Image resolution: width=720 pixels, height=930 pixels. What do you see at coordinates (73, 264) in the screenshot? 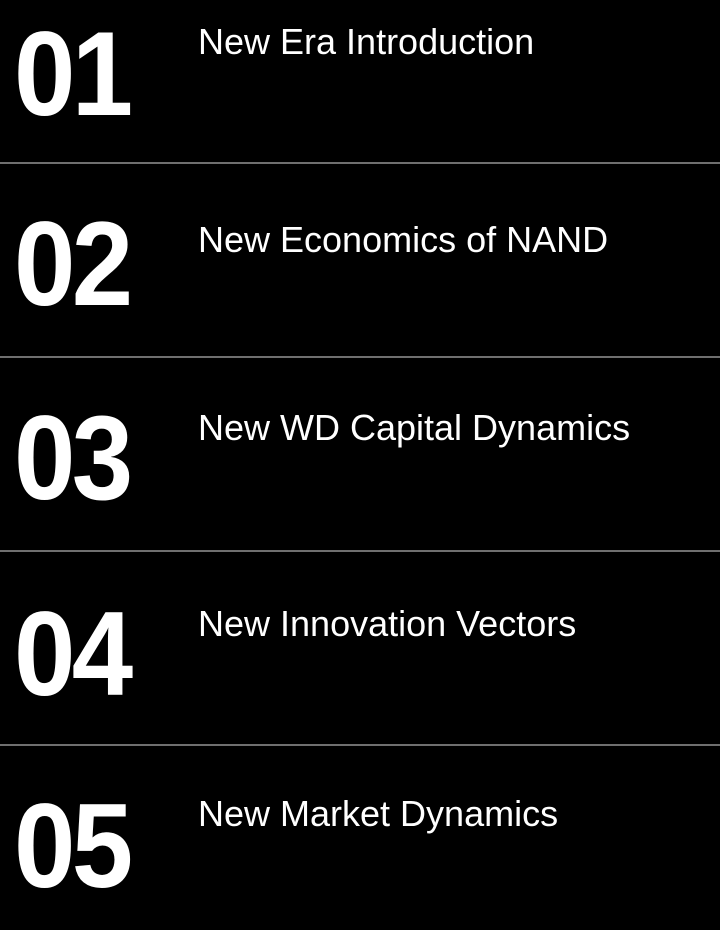
I see `item-number: 02` at bounding box center [73, 264].